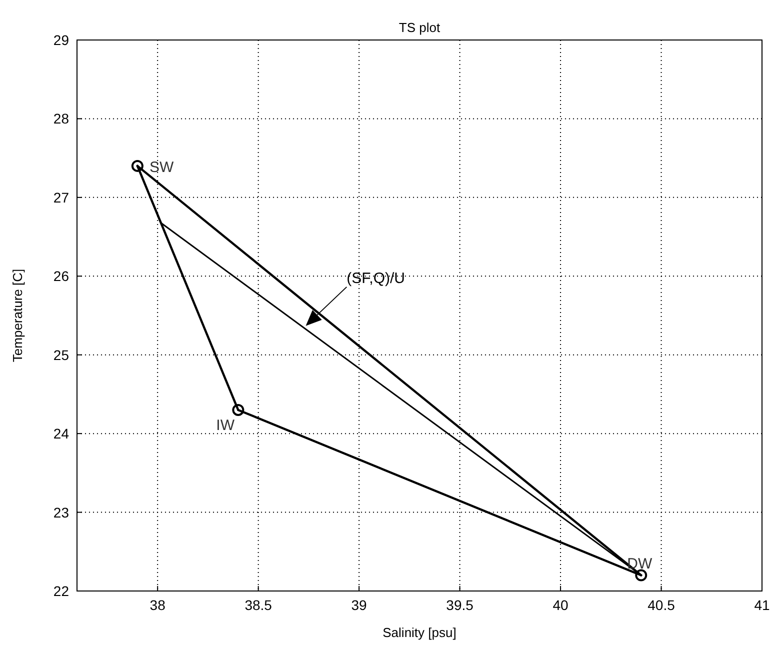 This screenshot has height=651, width=783. What do you see at coordinates (762, 605) in the screenshot?
I see `x-tick-label: 41` at bounding box center [762, 605].